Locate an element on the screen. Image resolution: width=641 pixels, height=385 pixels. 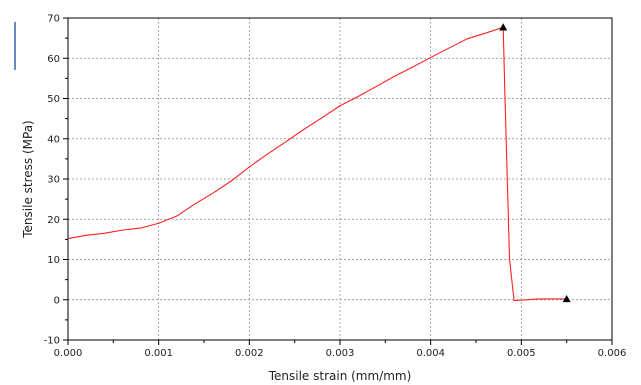
marker-layer is located at coordinates (535, 163).